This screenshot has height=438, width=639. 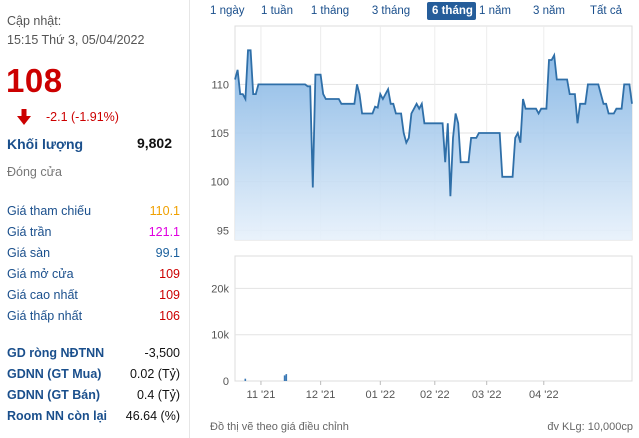 I want to click on update-label: Cập nhật:, so click(x=34, y=21).